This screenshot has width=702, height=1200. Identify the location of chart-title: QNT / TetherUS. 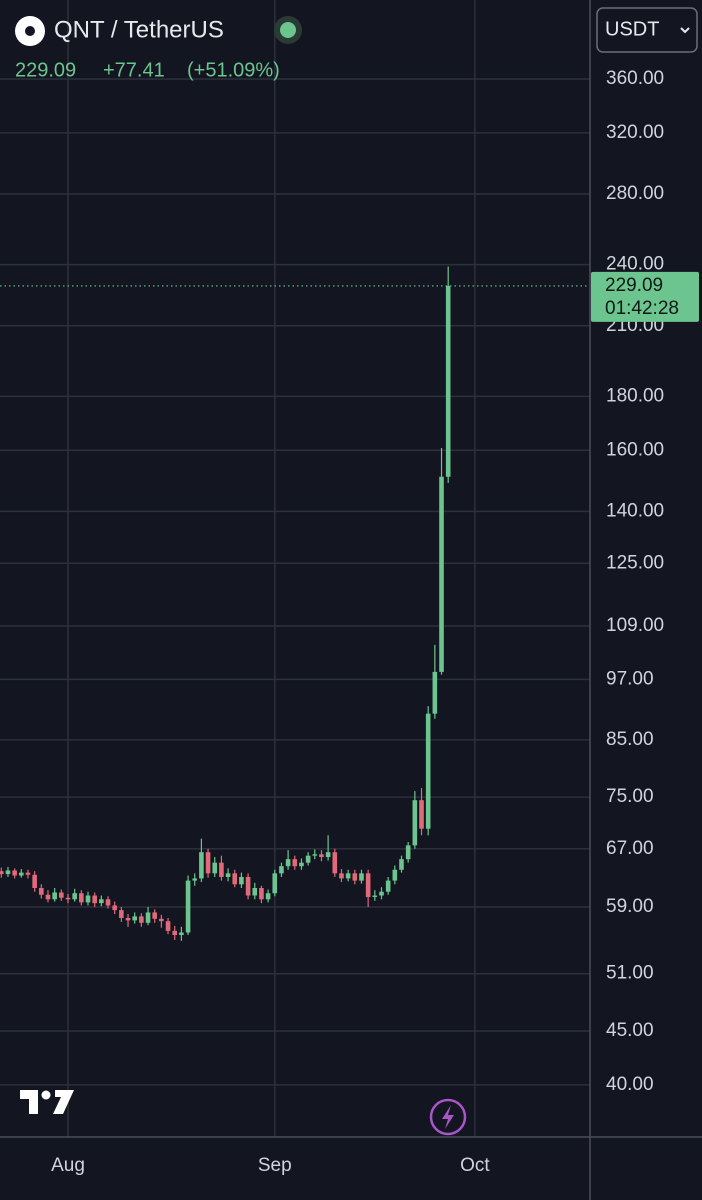
(139, 29).